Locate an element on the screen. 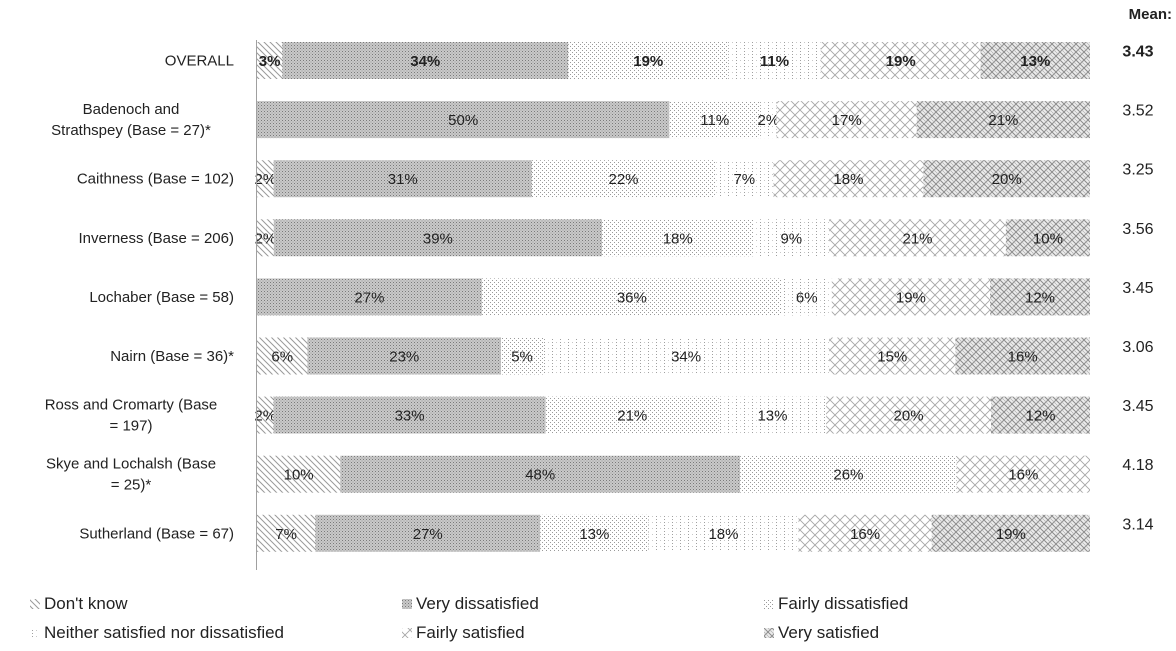 The width and height of the screenshot is (1176, 651). category-label: Skye and Lochalsh (Base is located at coordinates (131, 464).